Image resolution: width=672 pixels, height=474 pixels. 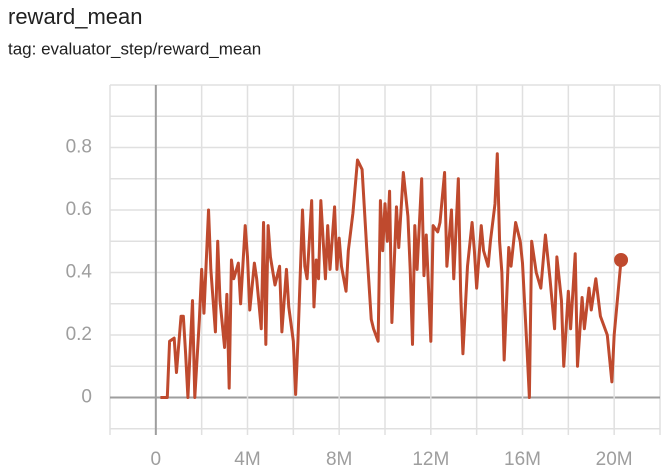 What do you see at coordinates (79, 209) in the screenshot?
I see `y-tick-label: 0.6` at bounding box center [79, 209].